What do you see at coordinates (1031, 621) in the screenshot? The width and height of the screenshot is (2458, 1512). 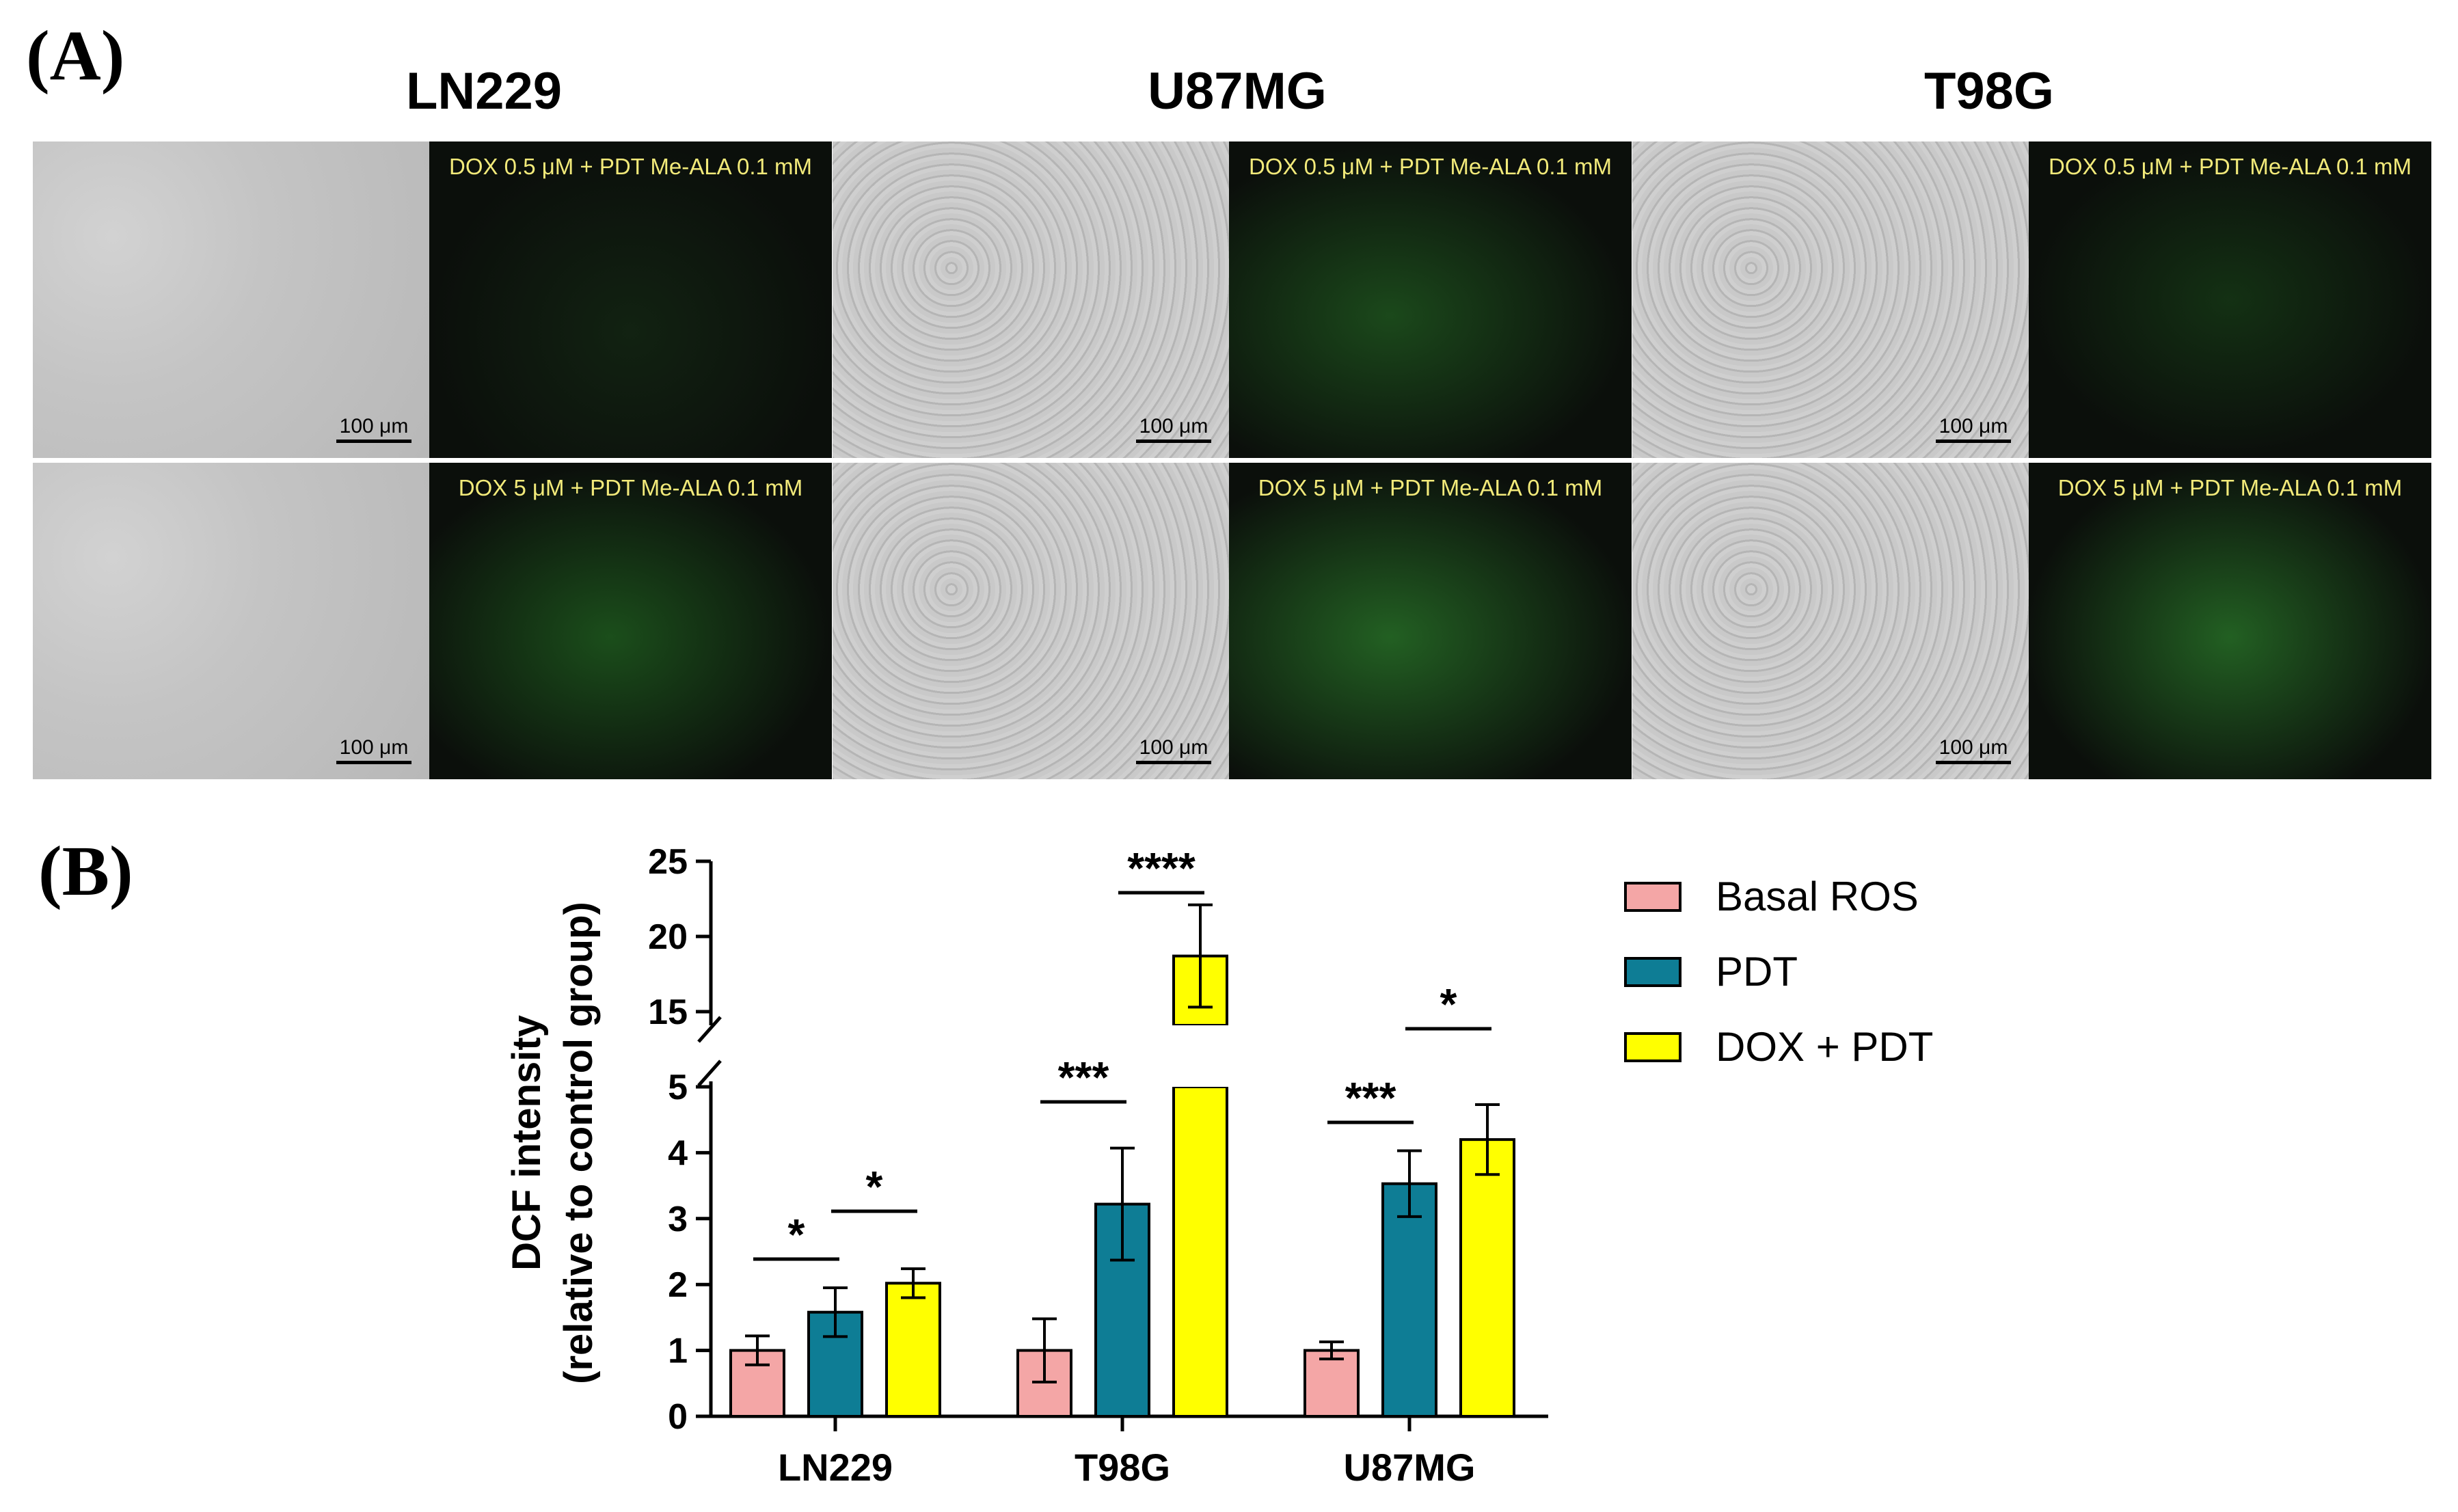 I see `brightfield-image-u87mg-high: 100 μm` at bounding box center [1031, 621].